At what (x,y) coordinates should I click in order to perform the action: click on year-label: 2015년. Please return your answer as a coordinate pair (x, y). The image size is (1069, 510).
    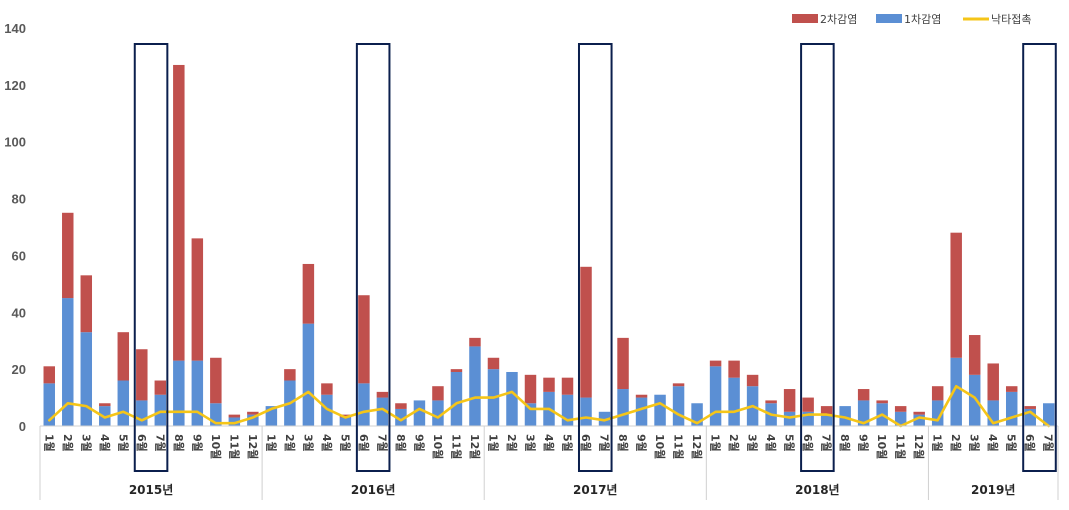
    Looking at the image, I should click on (151, 490).